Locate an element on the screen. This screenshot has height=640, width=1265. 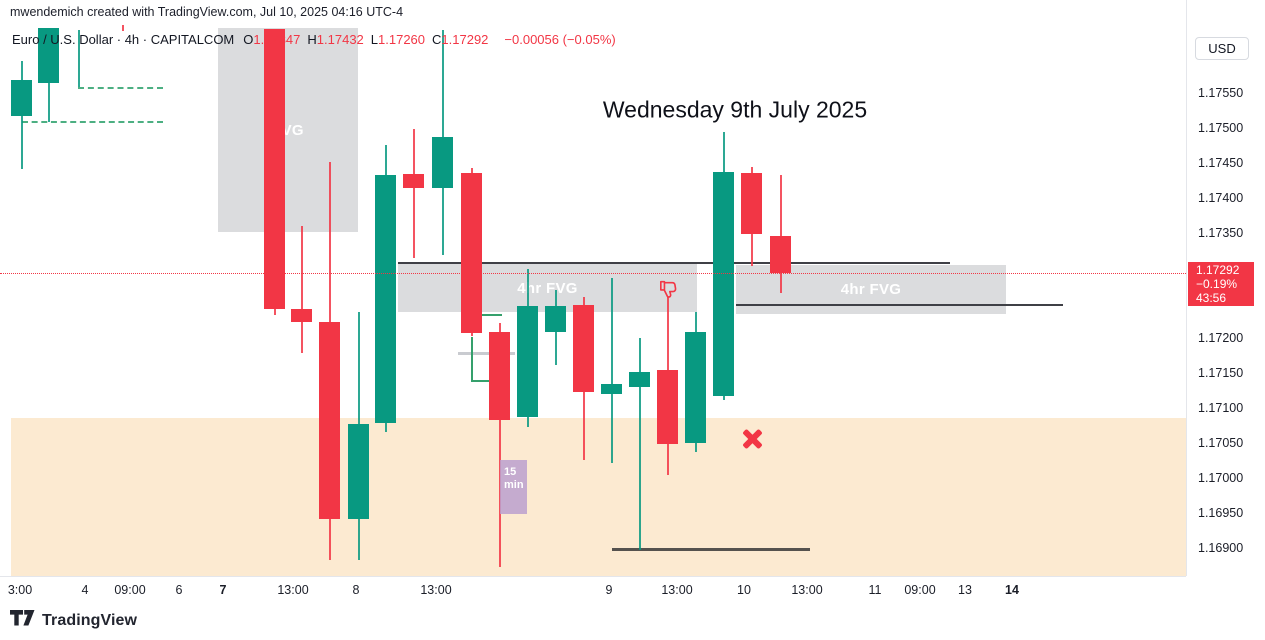
fifteen-min-label: 15 min is located at coordinates (513, 487).